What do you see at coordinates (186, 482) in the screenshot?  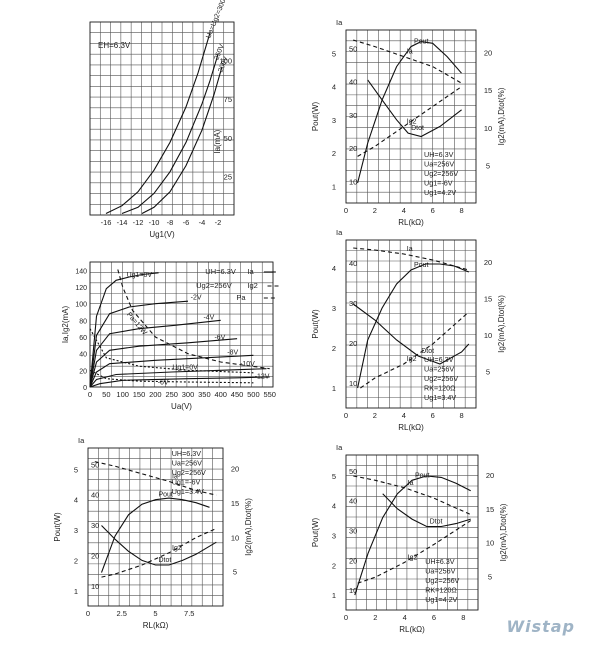 I see `legend-text: Ug1=-6V` at bounding box center [186, 482].